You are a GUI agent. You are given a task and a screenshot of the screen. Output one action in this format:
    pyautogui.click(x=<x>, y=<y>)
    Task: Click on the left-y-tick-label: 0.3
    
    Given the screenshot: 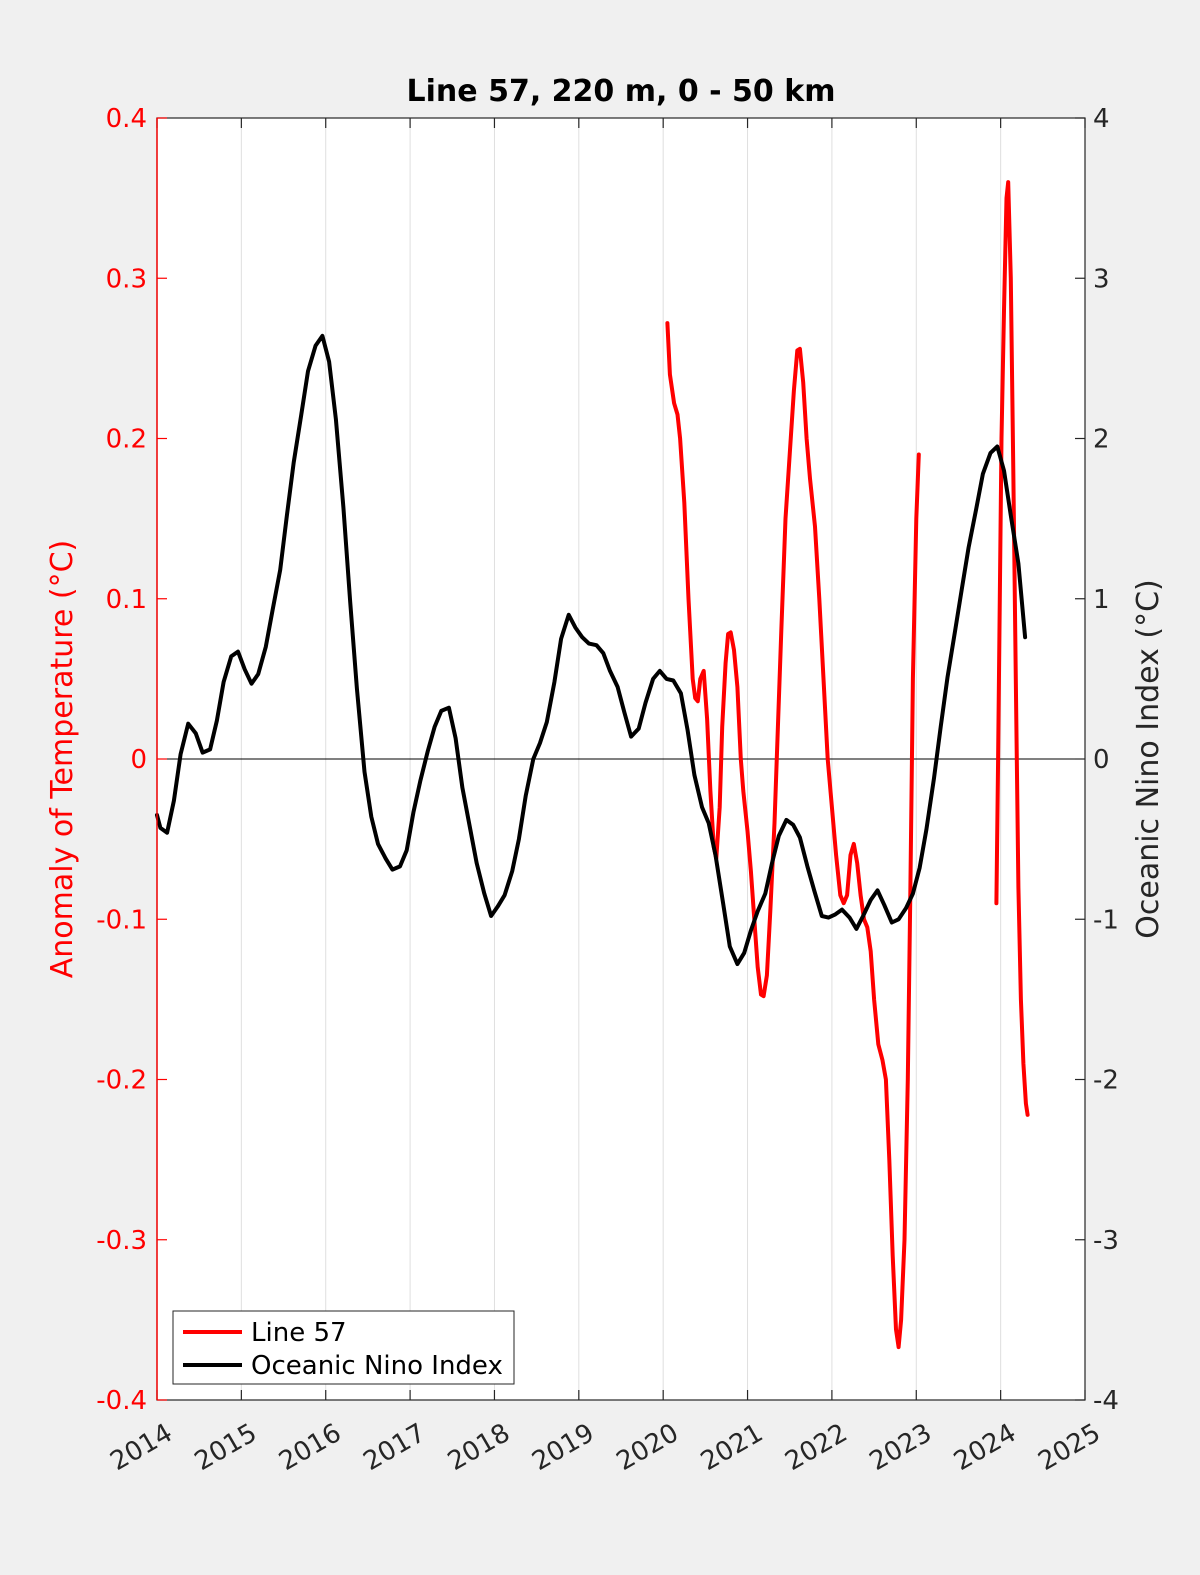 What is the action you would take?
    pyautogui.click(x=126, y=279)
    